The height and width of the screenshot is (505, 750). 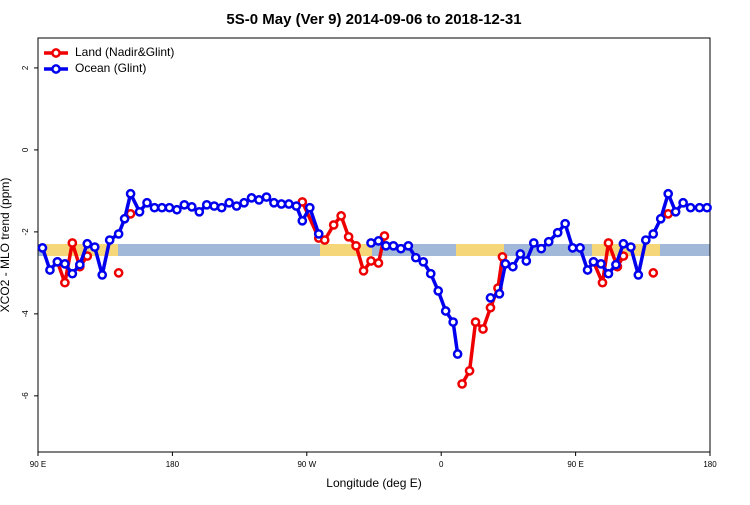 What do you see at coordinates (110, 68) in the screenshot?
I see `legend-label: Ocean (Glint)` at bounding box center [110, 68].